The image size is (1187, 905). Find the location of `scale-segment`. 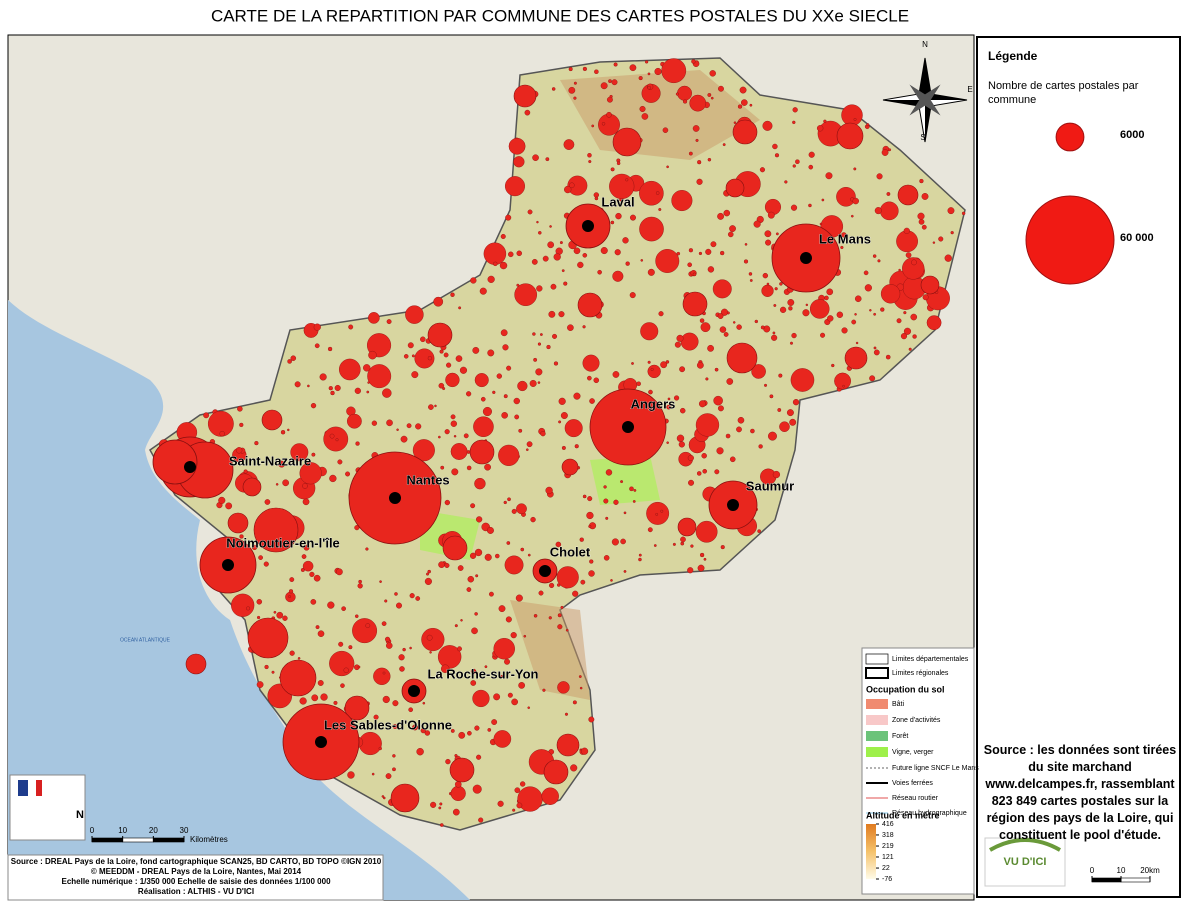

scale-segment is located at coordinates (107, 840).